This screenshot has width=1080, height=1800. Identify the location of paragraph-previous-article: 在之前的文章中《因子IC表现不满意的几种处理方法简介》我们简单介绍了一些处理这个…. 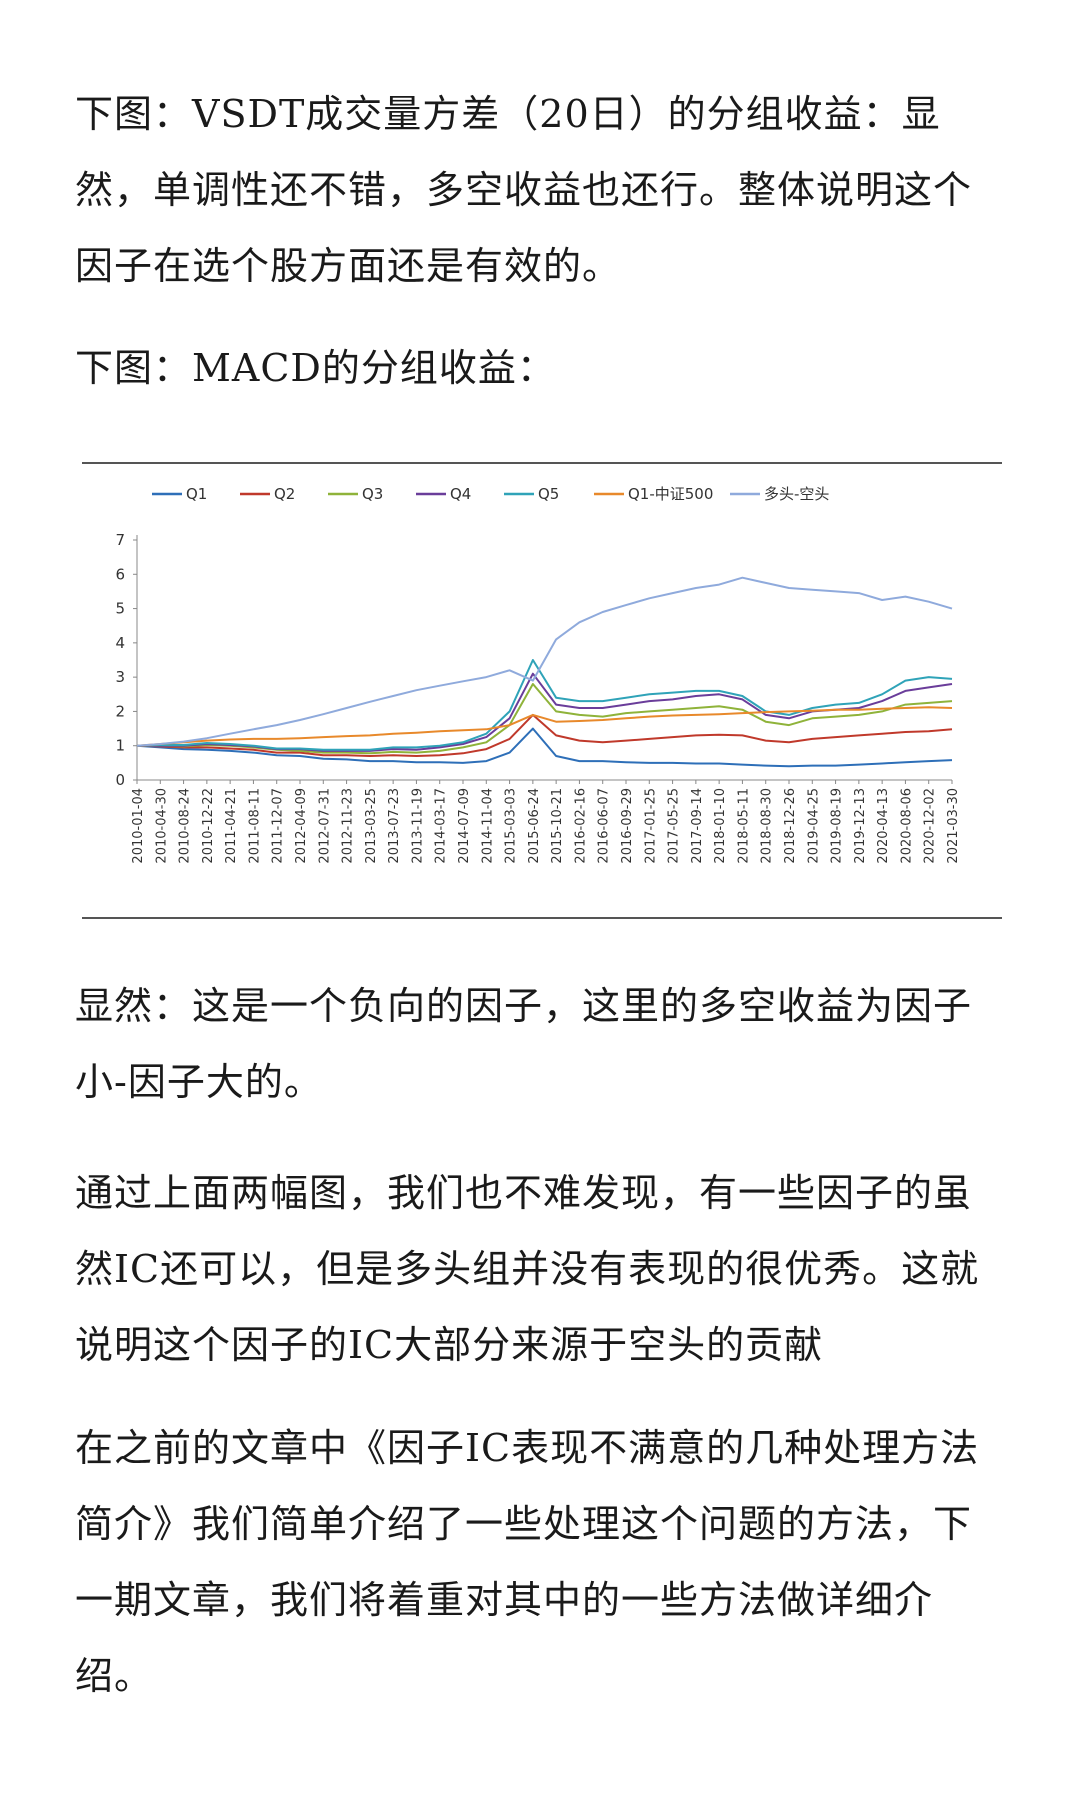
(527, 1562).